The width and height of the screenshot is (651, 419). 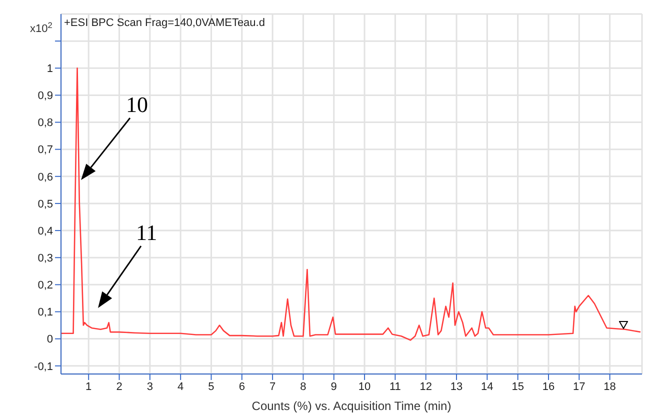 I want to click on x-tick-label: 14, so click(x=487, y=386).